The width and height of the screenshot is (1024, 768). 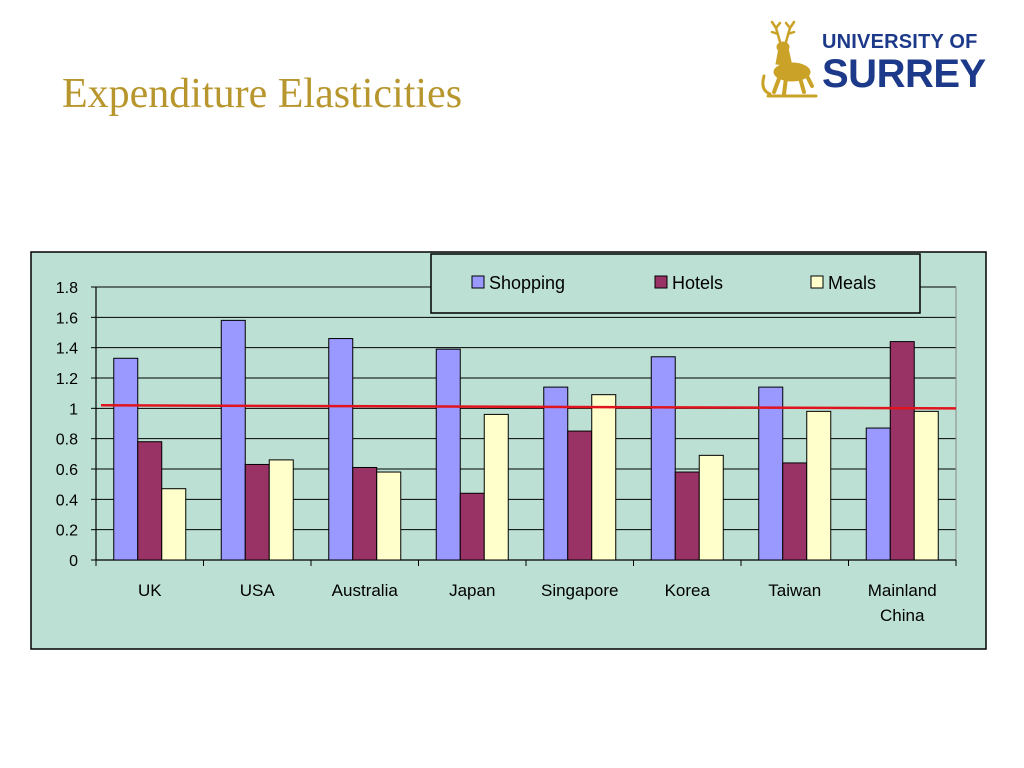 What do you see at coordinates (900, 42) in the screenshot?
I see `logo-line-1: UNIVERSITY OF` at bounding box center [900, 42].